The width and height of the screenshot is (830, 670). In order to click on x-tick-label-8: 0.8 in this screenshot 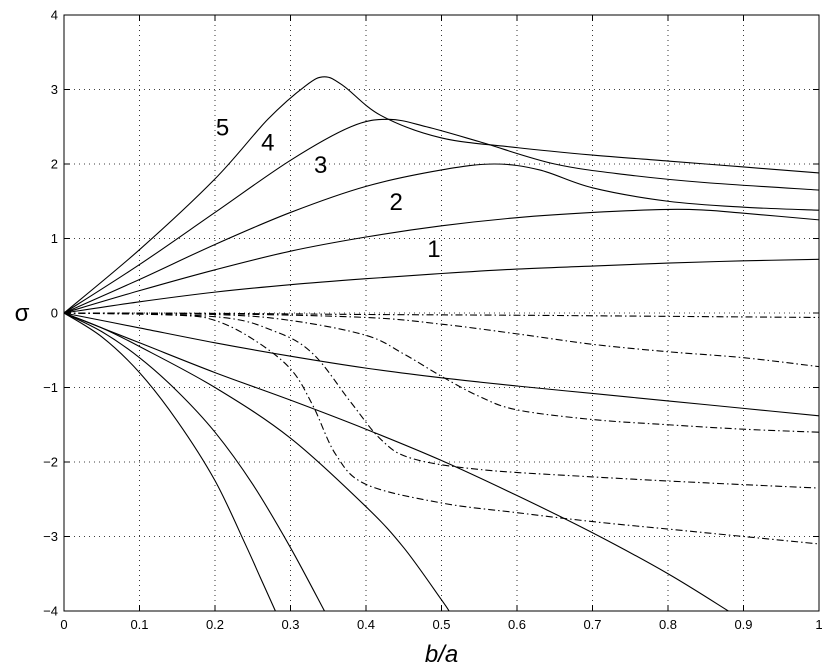, I will do `click(668, 624)`.